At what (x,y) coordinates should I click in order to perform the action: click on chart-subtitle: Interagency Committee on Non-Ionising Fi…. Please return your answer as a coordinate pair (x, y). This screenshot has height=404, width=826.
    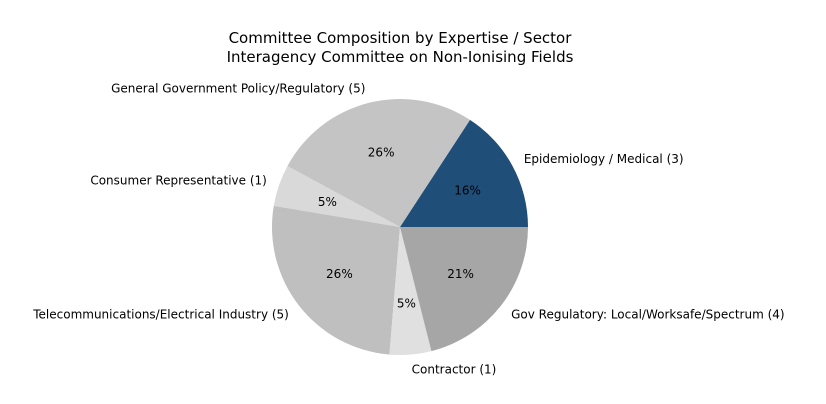
    Looking at the image, I should click on (400, 57).